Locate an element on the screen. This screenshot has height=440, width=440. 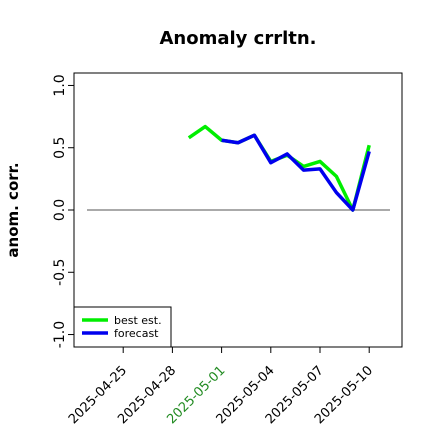
chart-title: Anomaly crrltn. is located at coordinates (237, 38).